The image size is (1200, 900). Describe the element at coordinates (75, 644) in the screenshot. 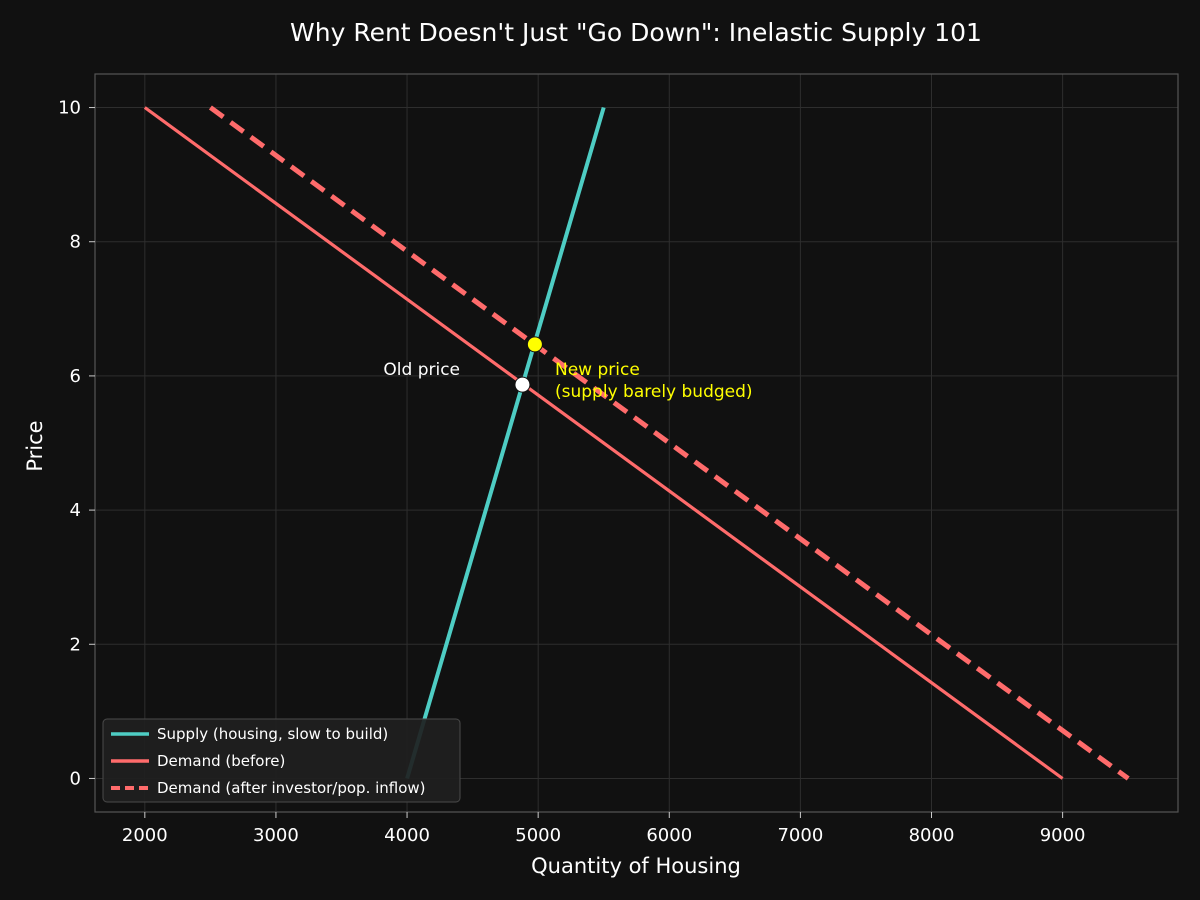

I see `y-tick-label: 2` at that location.